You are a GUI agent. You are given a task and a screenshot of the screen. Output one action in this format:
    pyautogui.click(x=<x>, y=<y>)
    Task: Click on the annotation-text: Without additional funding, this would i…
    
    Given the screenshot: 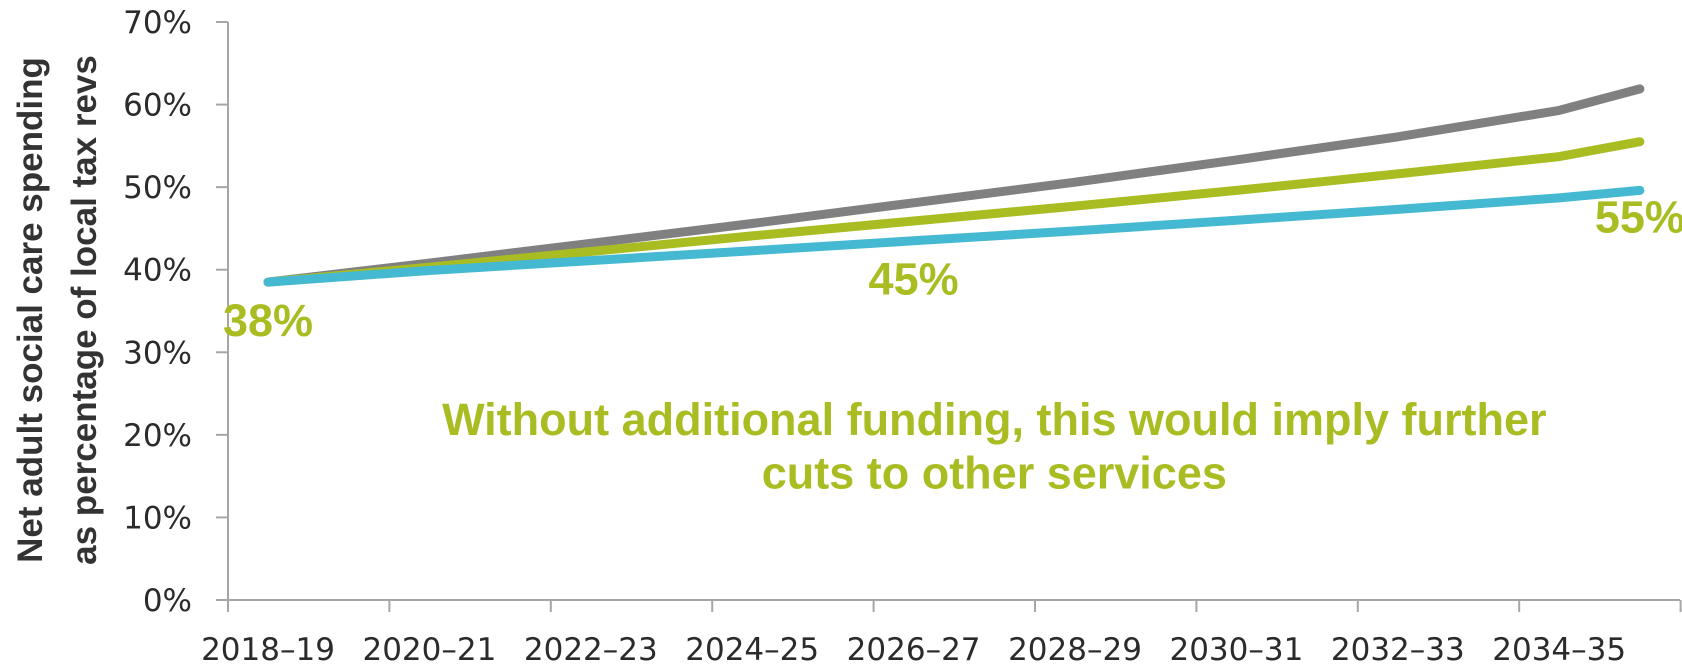 What is the action you would take?
    pyautogui.click(x=994, y=419)
    